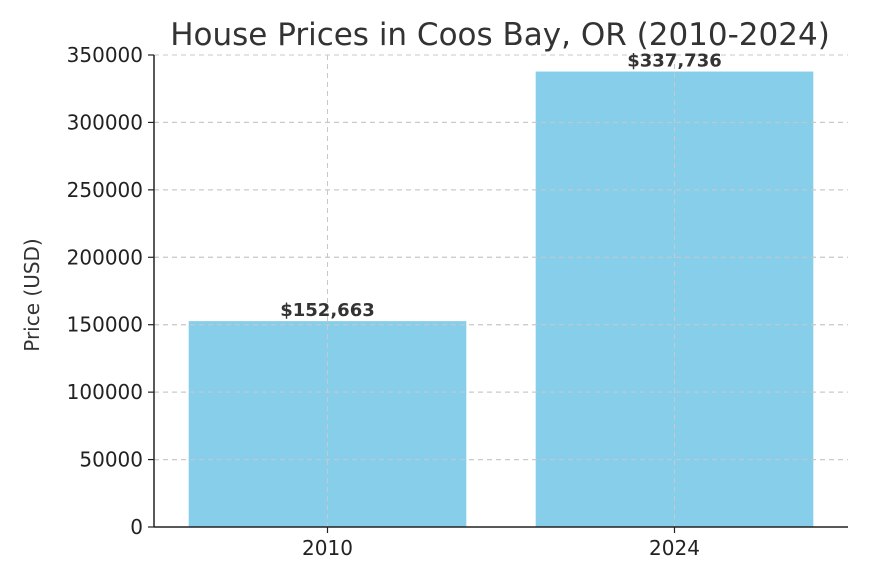 Image resolution: width=870 pixels, height=584 pixels. Describe the element at coordinates (500, 35) in the screenshot. I see `chart-title: House Prices in Coos Bay, OR (2010-2024)` at that location.